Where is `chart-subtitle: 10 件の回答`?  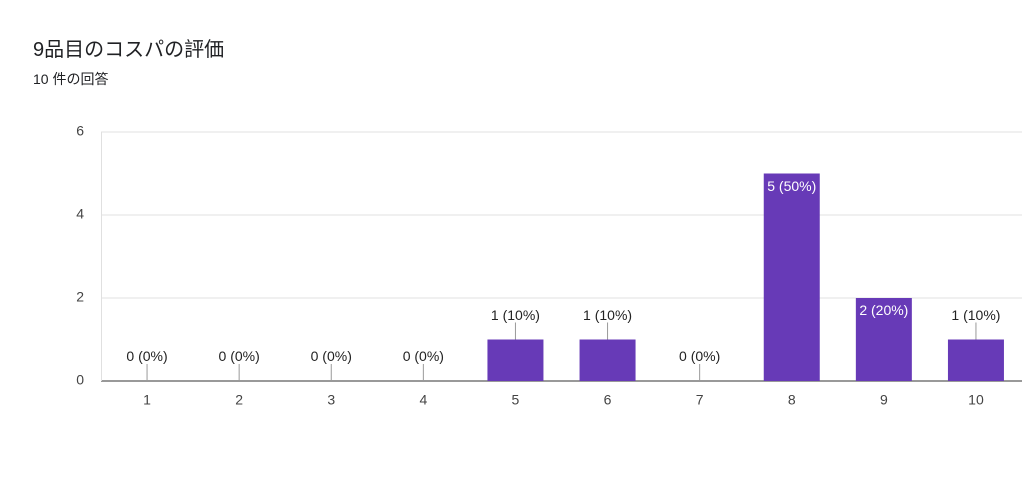
chart-subtitle: 10 件の回答 is located at coordinates (71, 79).